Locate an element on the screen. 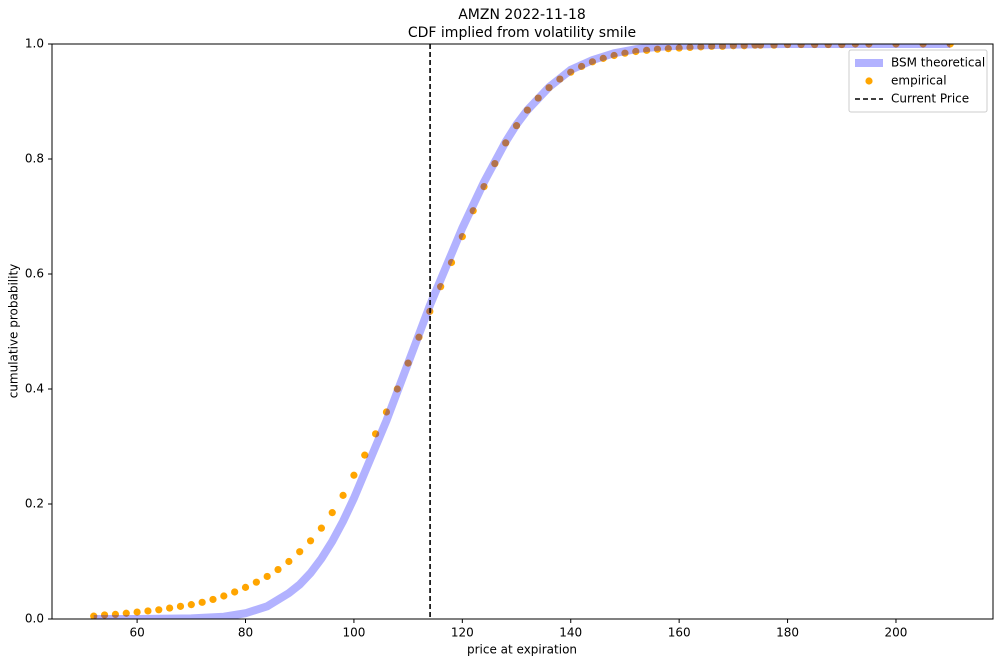 This screenshot has height=664, width=1000. x-tick-label: 100 is located at coordinates (353, 633).